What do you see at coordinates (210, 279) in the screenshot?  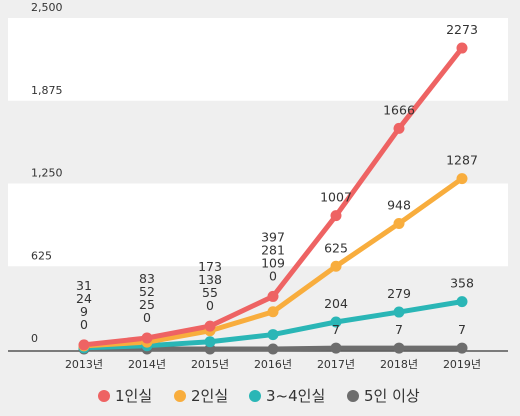 I see `data-label: 138` at bounding box center [210, 279].